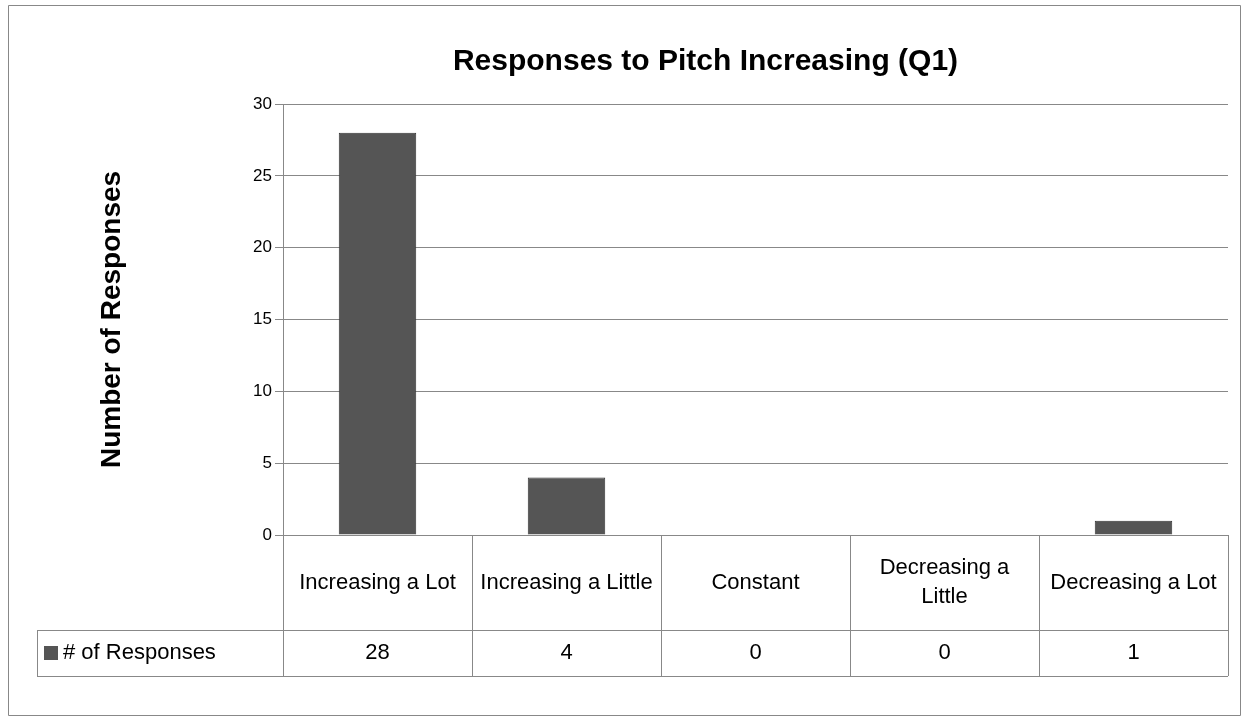  Describe the element at coordinates (110, 319) in the screenshot. I see `y-axis-title: Number of Responses` at that location.